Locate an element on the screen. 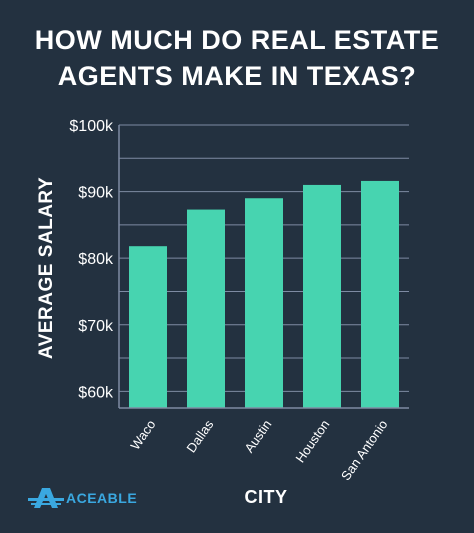  title-line-2: AGENTS MAKE IN TEXAS? is located at coordinates (237, 76).